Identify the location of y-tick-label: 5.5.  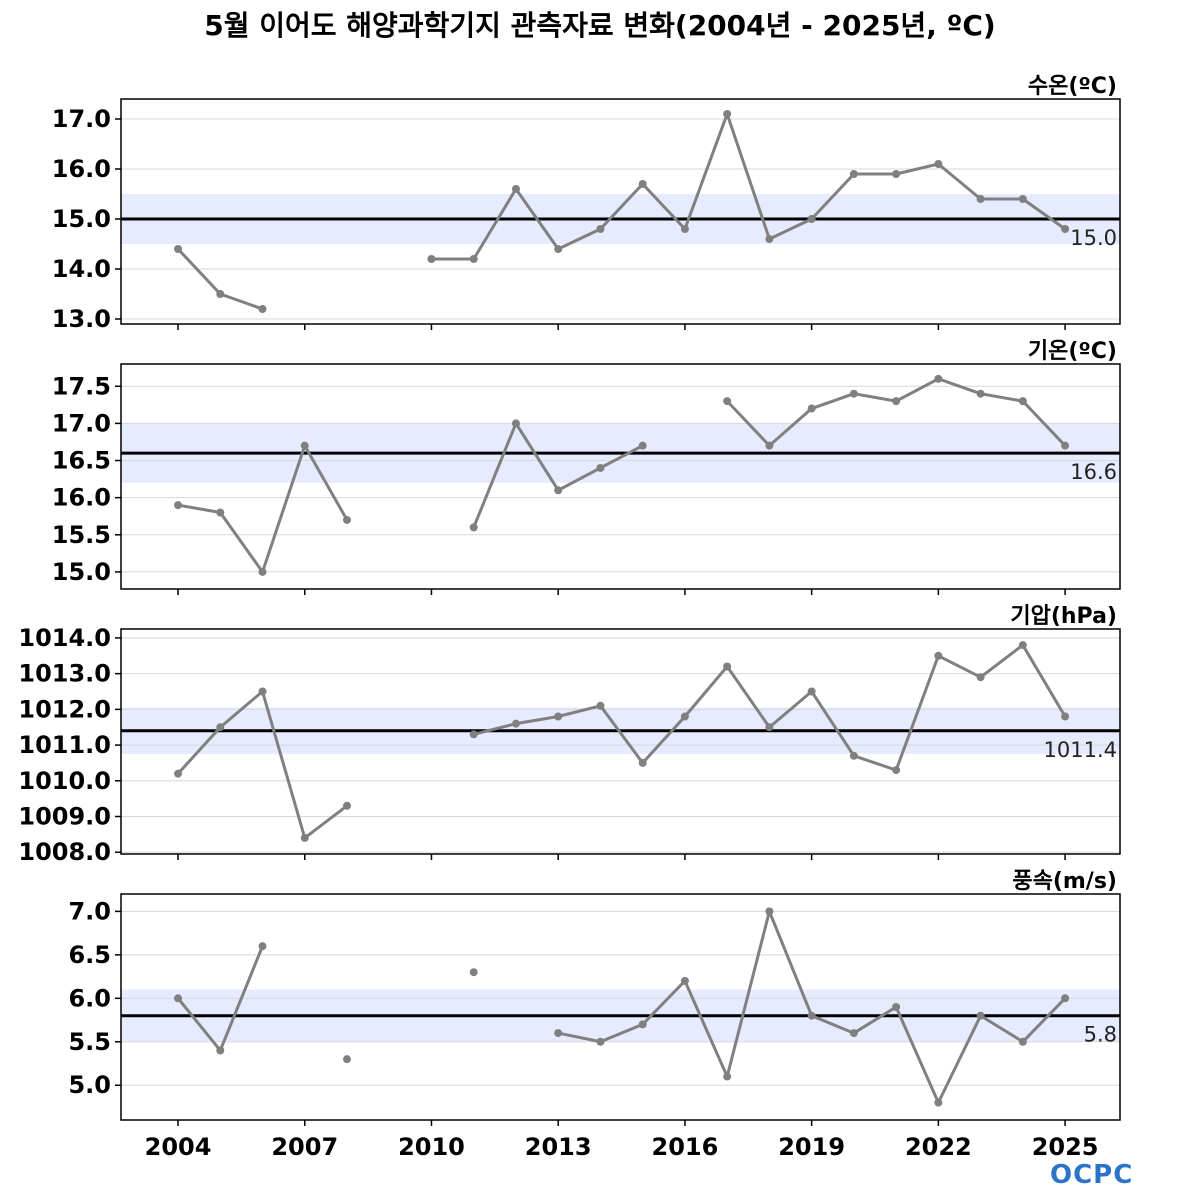
(89, 1042).